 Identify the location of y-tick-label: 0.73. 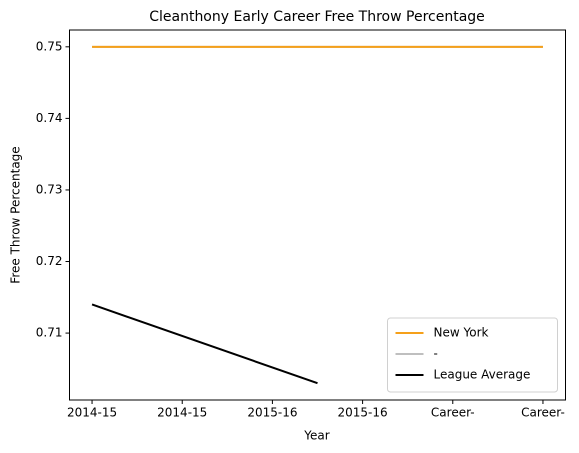
(49, 189).